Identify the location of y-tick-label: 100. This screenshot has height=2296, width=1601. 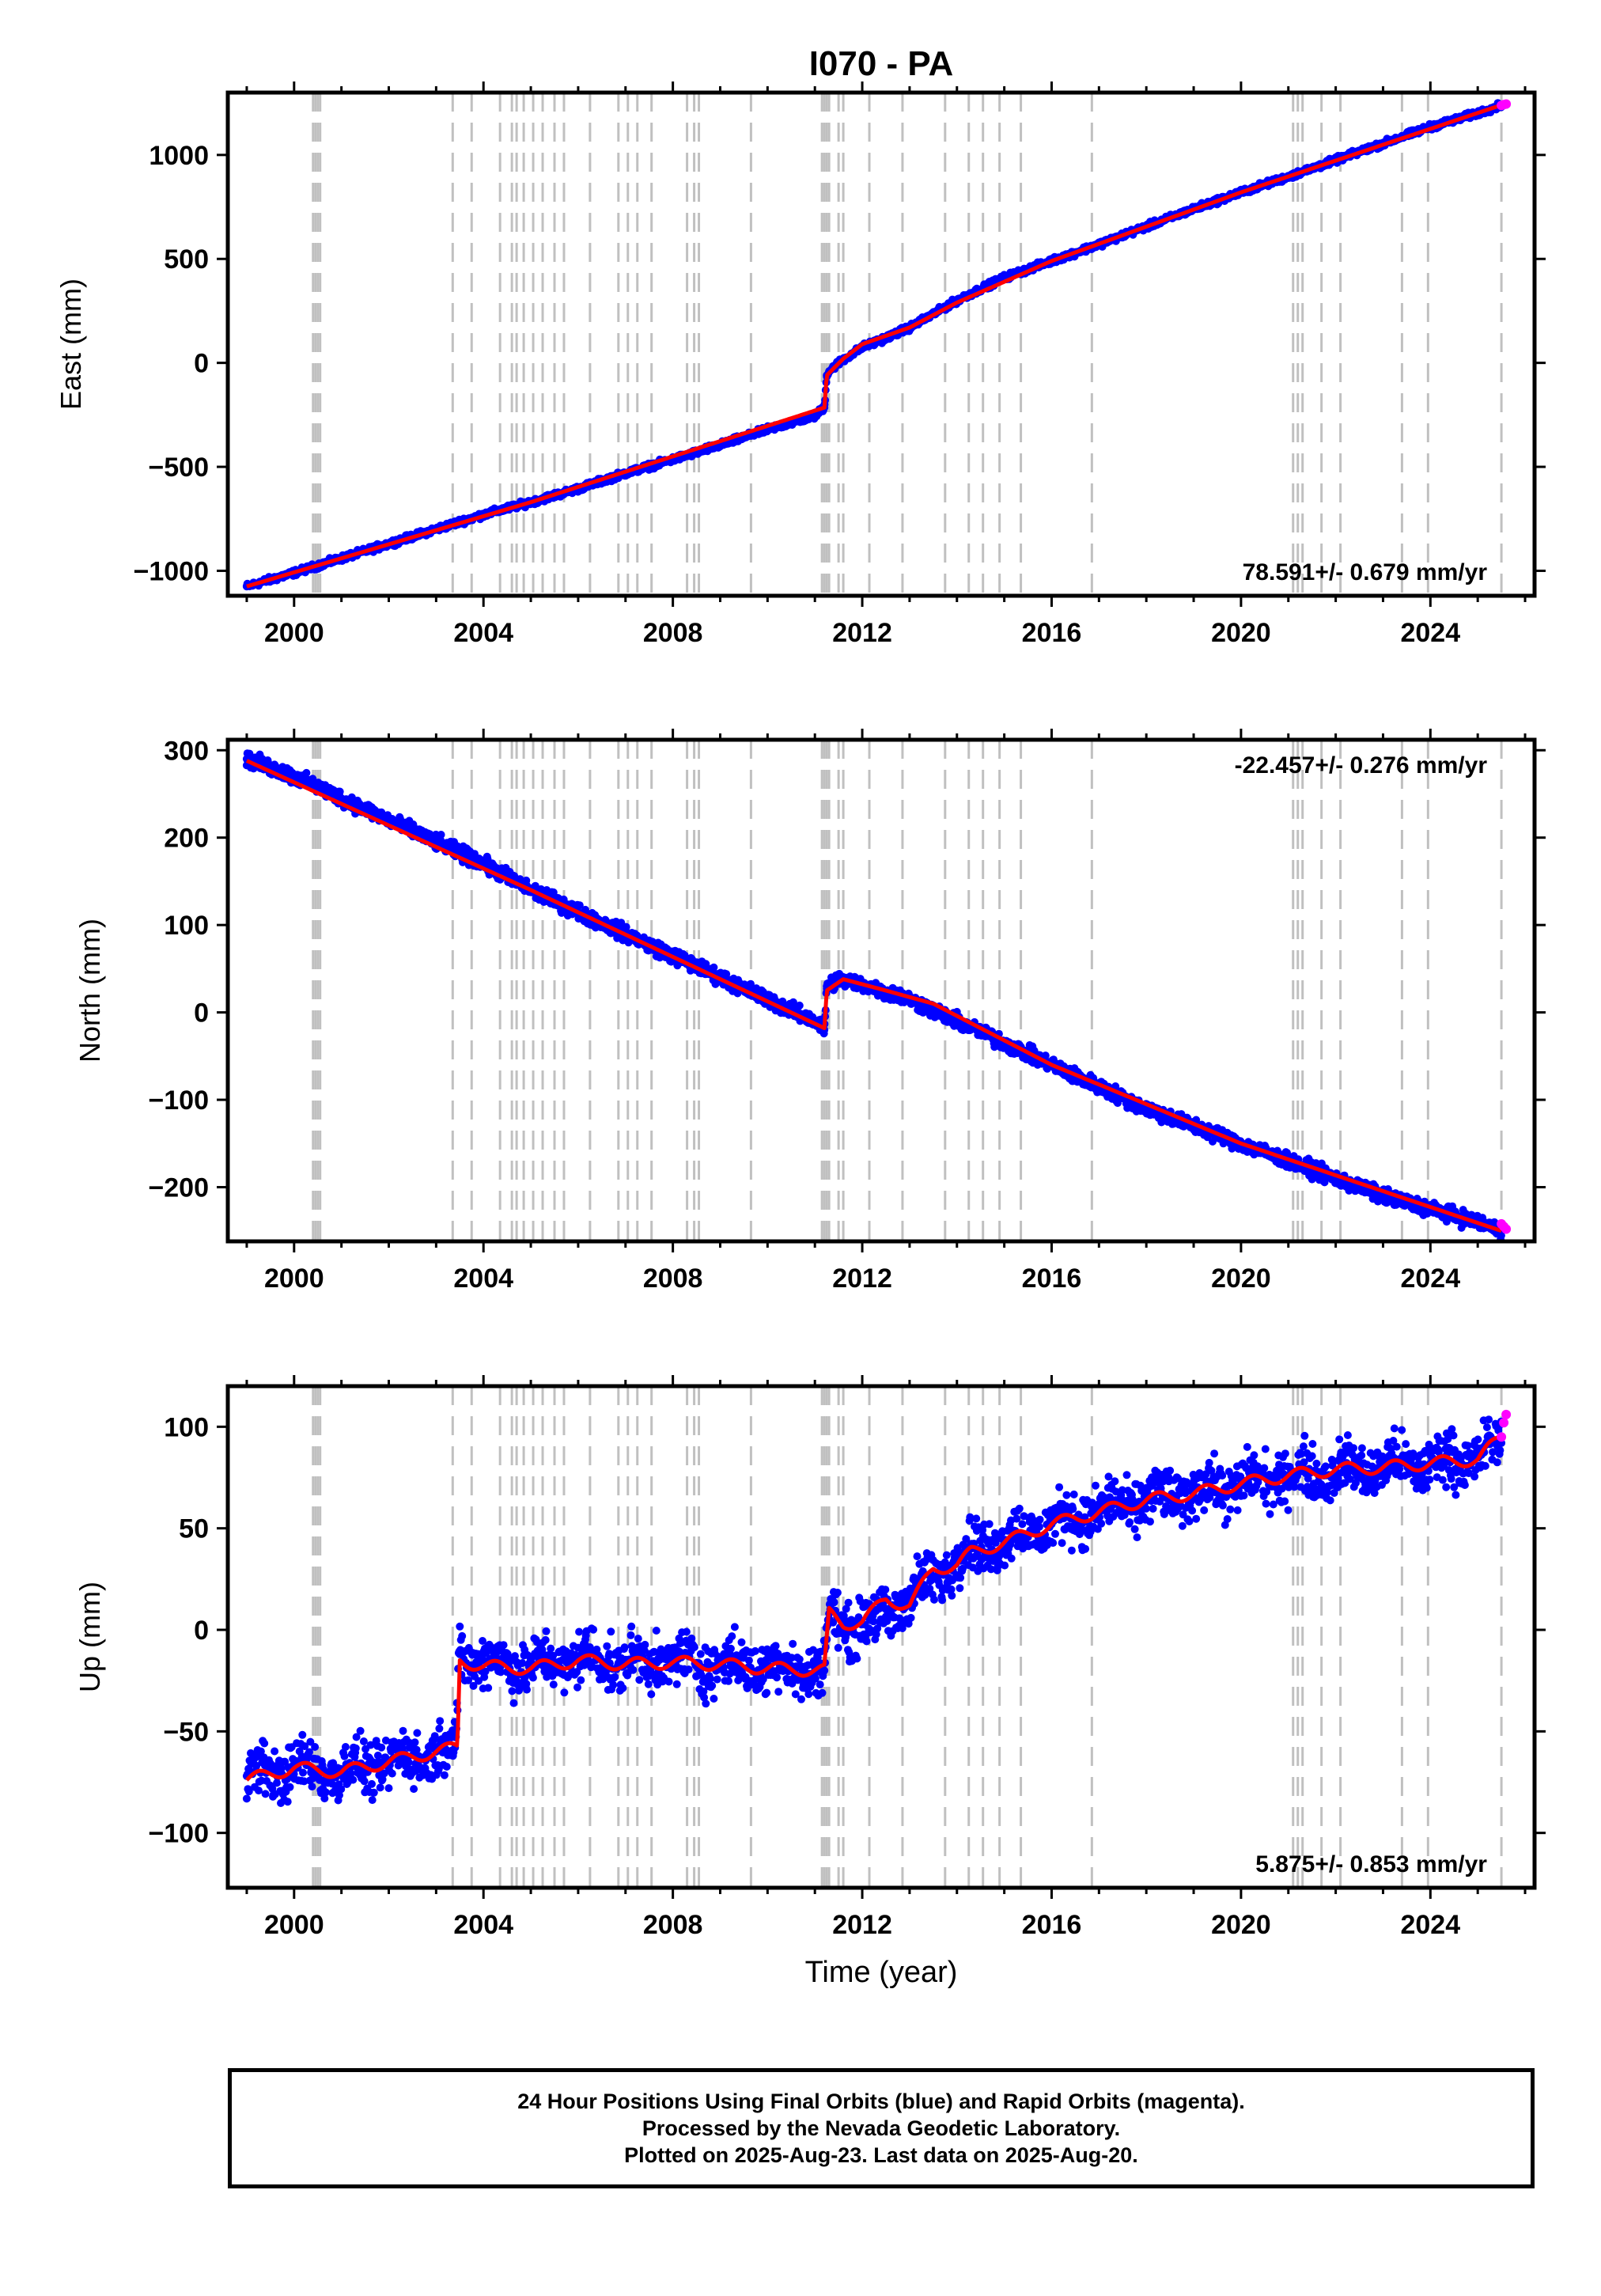
(186, 926).